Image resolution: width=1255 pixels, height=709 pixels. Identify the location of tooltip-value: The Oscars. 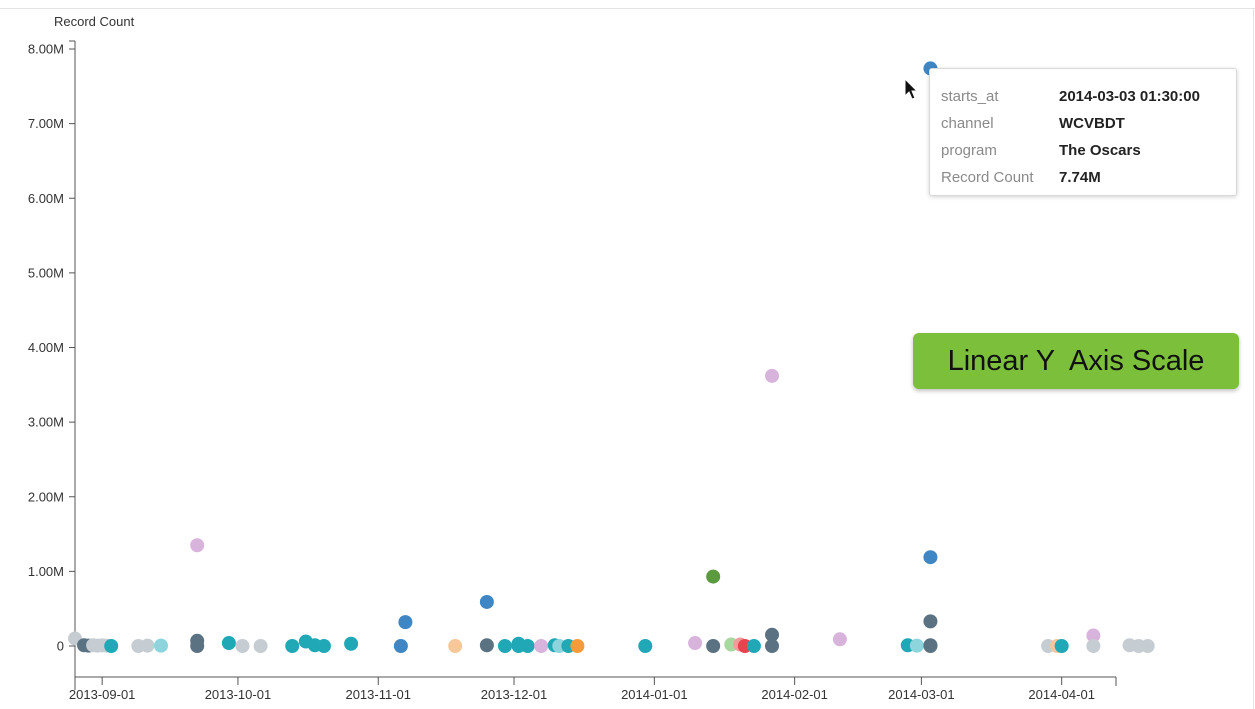
(1100, 150).